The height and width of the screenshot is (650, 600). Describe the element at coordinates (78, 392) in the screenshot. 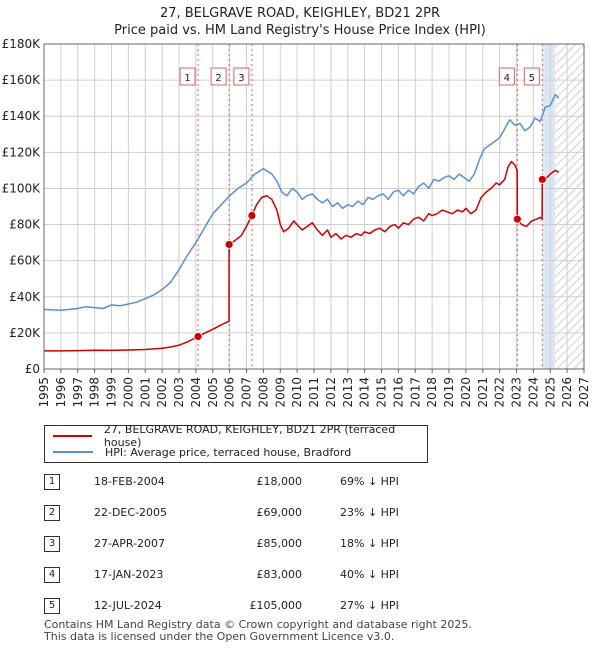

I see `x-tick-label: 1997` at that location.